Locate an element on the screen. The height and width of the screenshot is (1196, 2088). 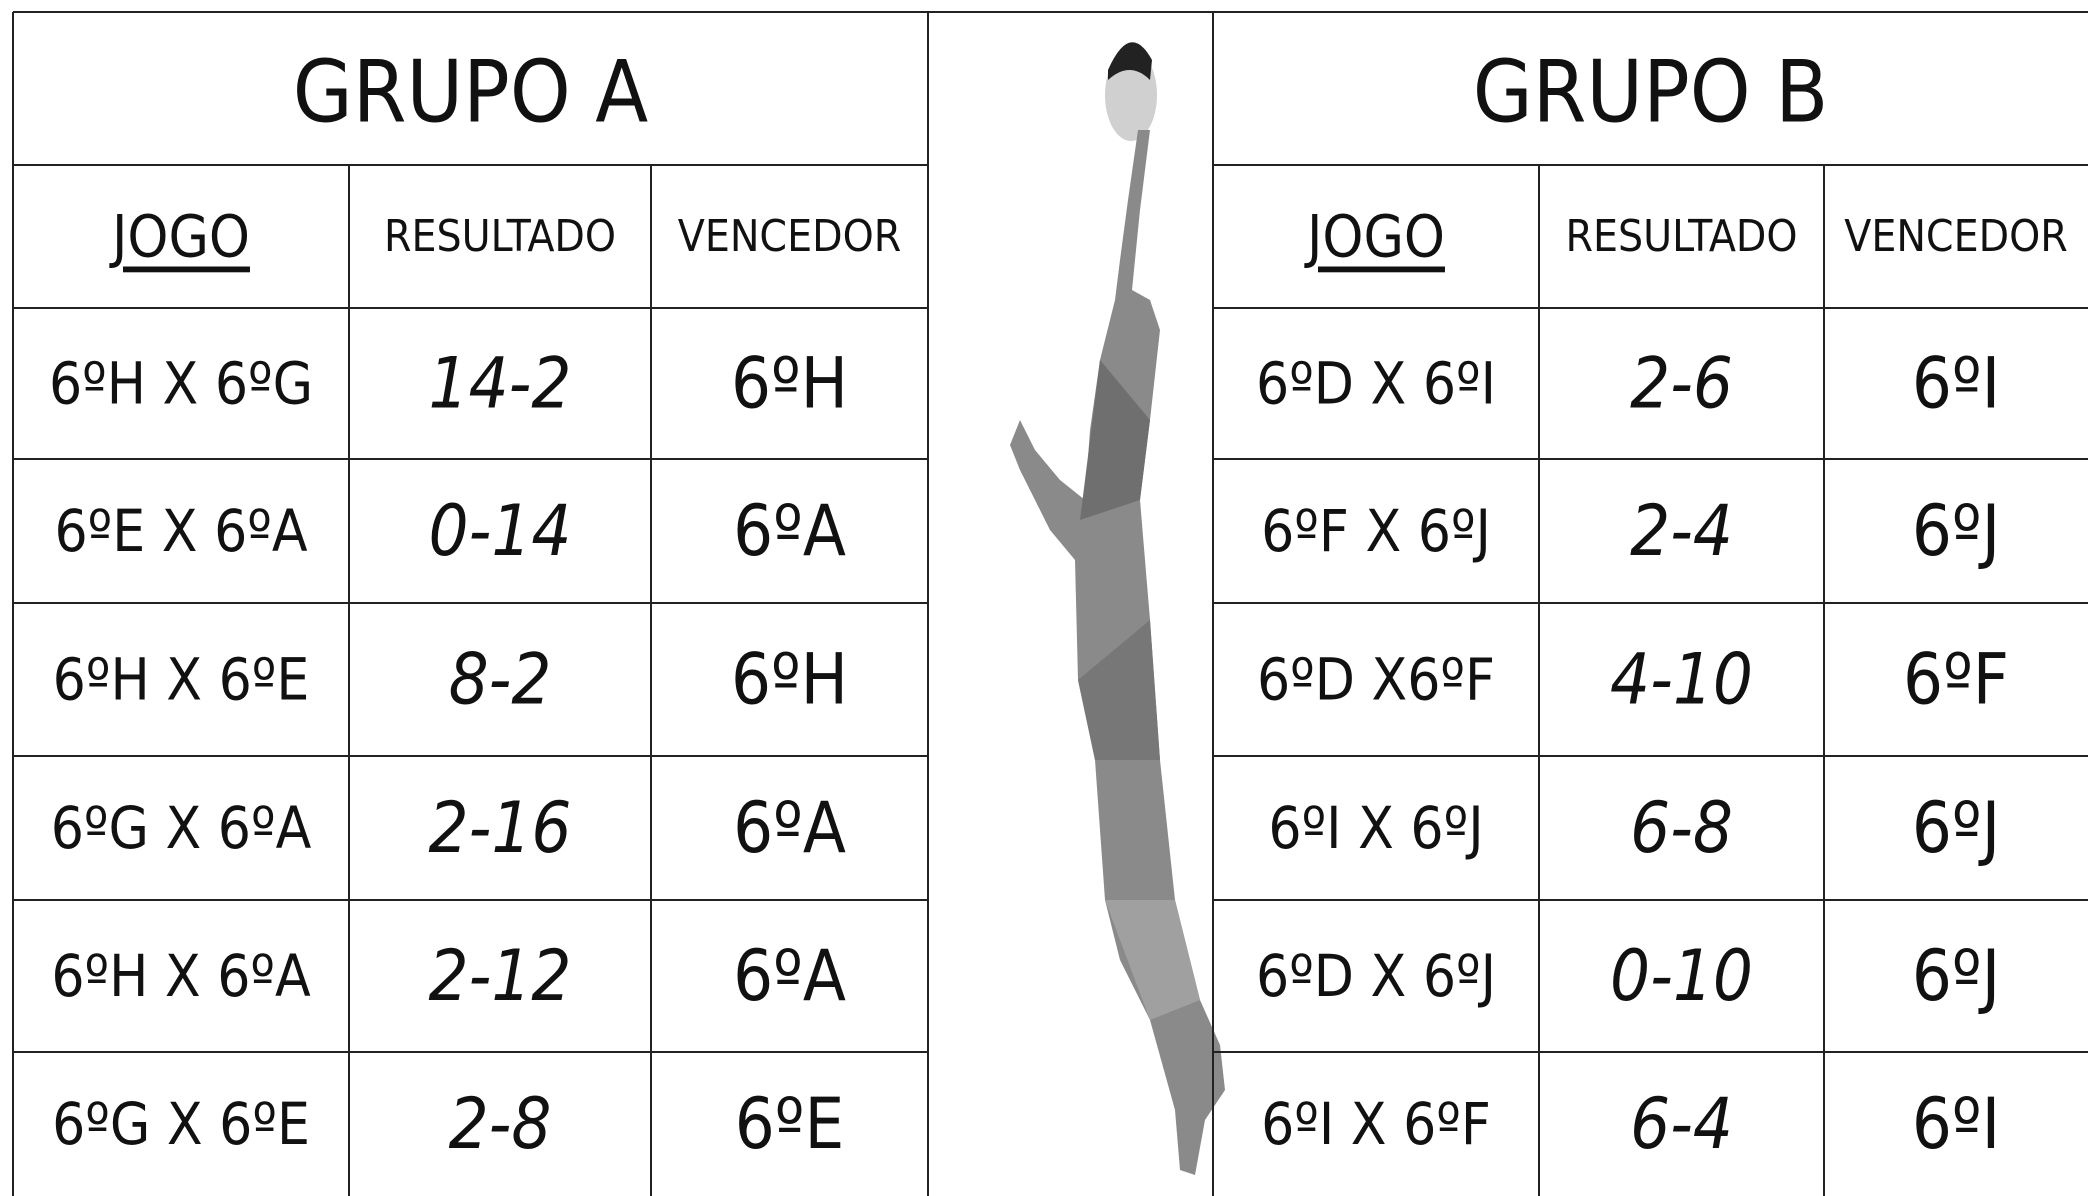
game: 6ºG X 6ºA is located at coordinates (181, 828).